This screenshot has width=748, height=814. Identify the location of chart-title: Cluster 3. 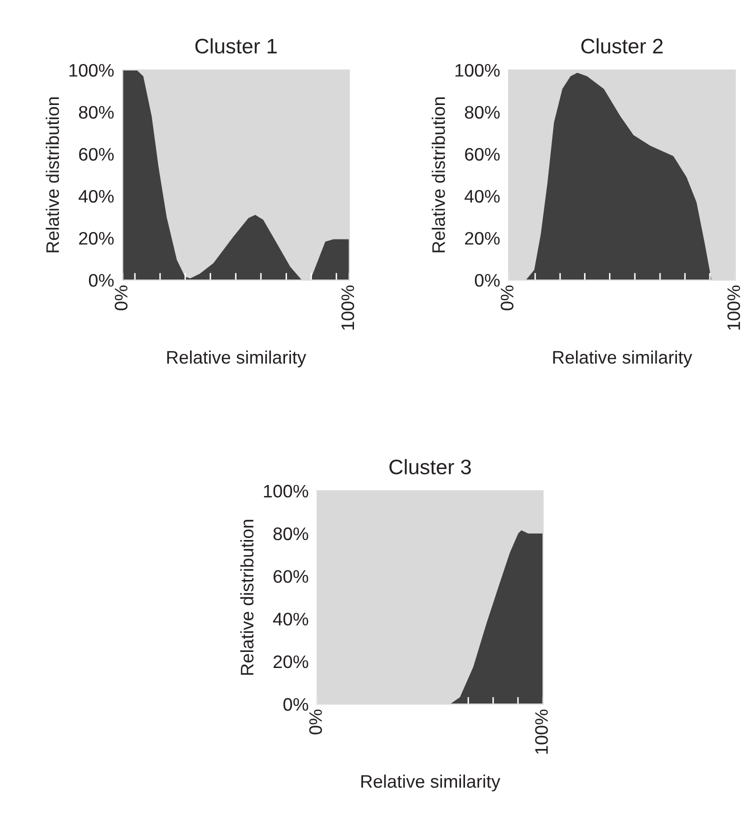
(430, 466).